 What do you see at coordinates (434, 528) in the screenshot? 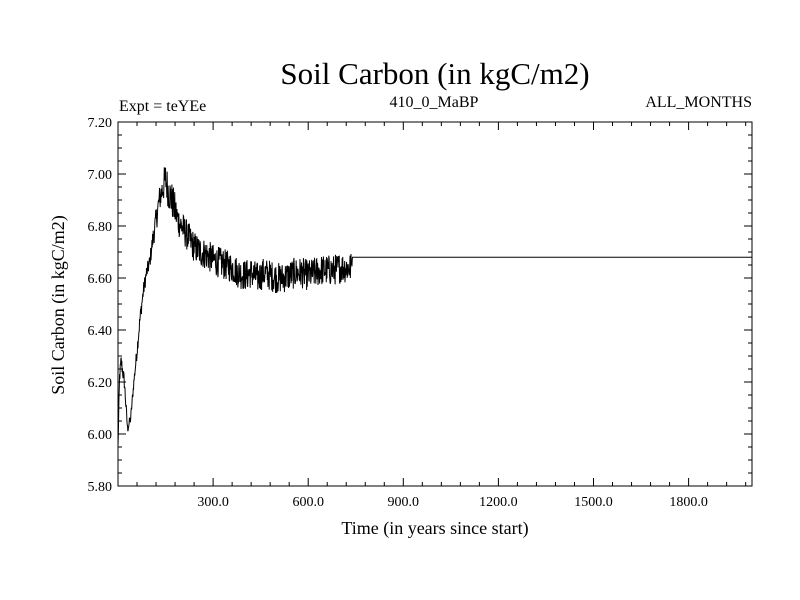
I see `x-axis-label: Time (in years since start)` at bounding box center [434, 528].